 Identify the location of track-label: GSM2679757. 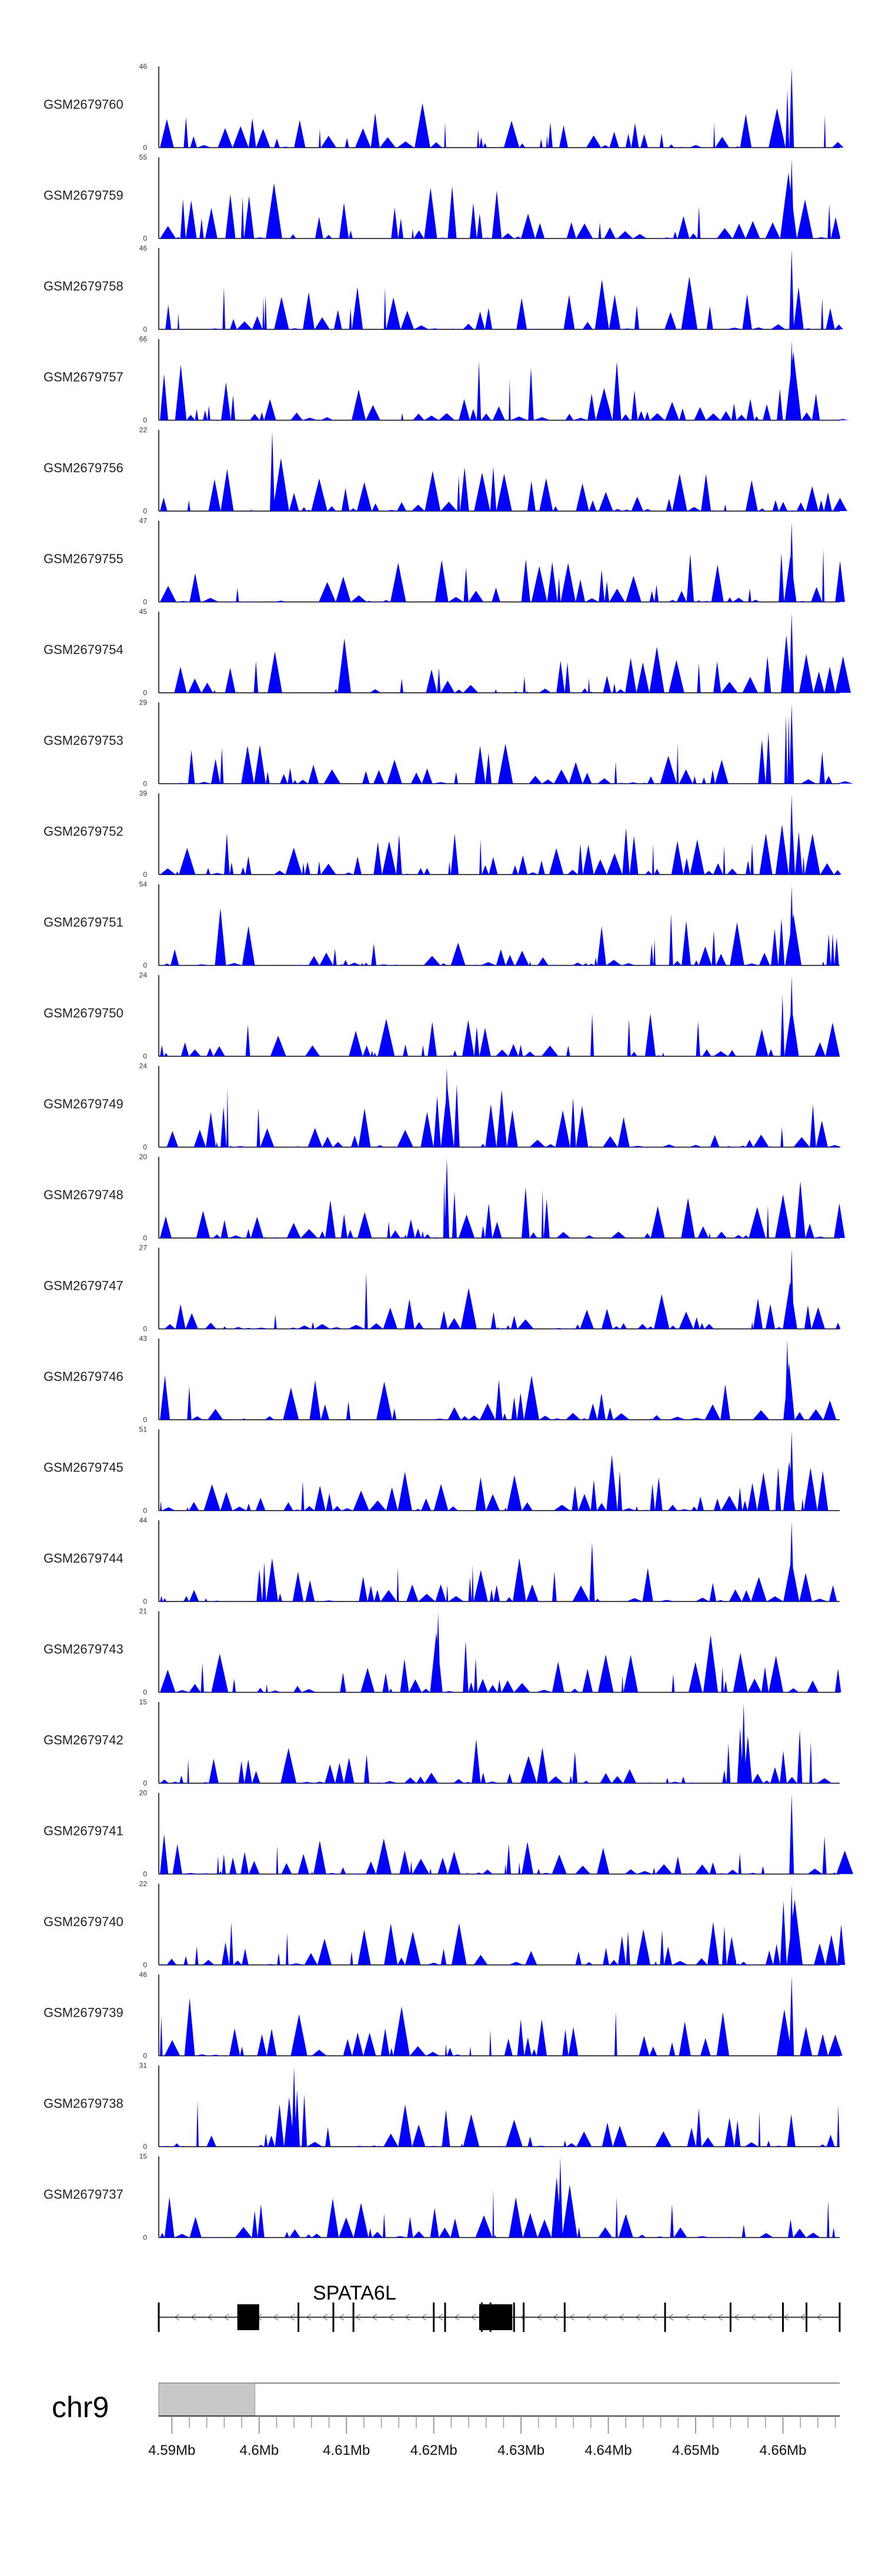
(83, 377).